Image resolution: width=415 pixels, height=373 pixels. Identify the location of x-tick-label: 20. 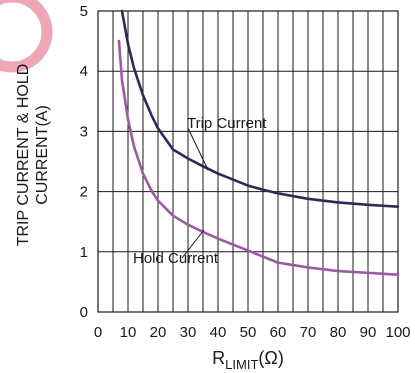
(158, 332).